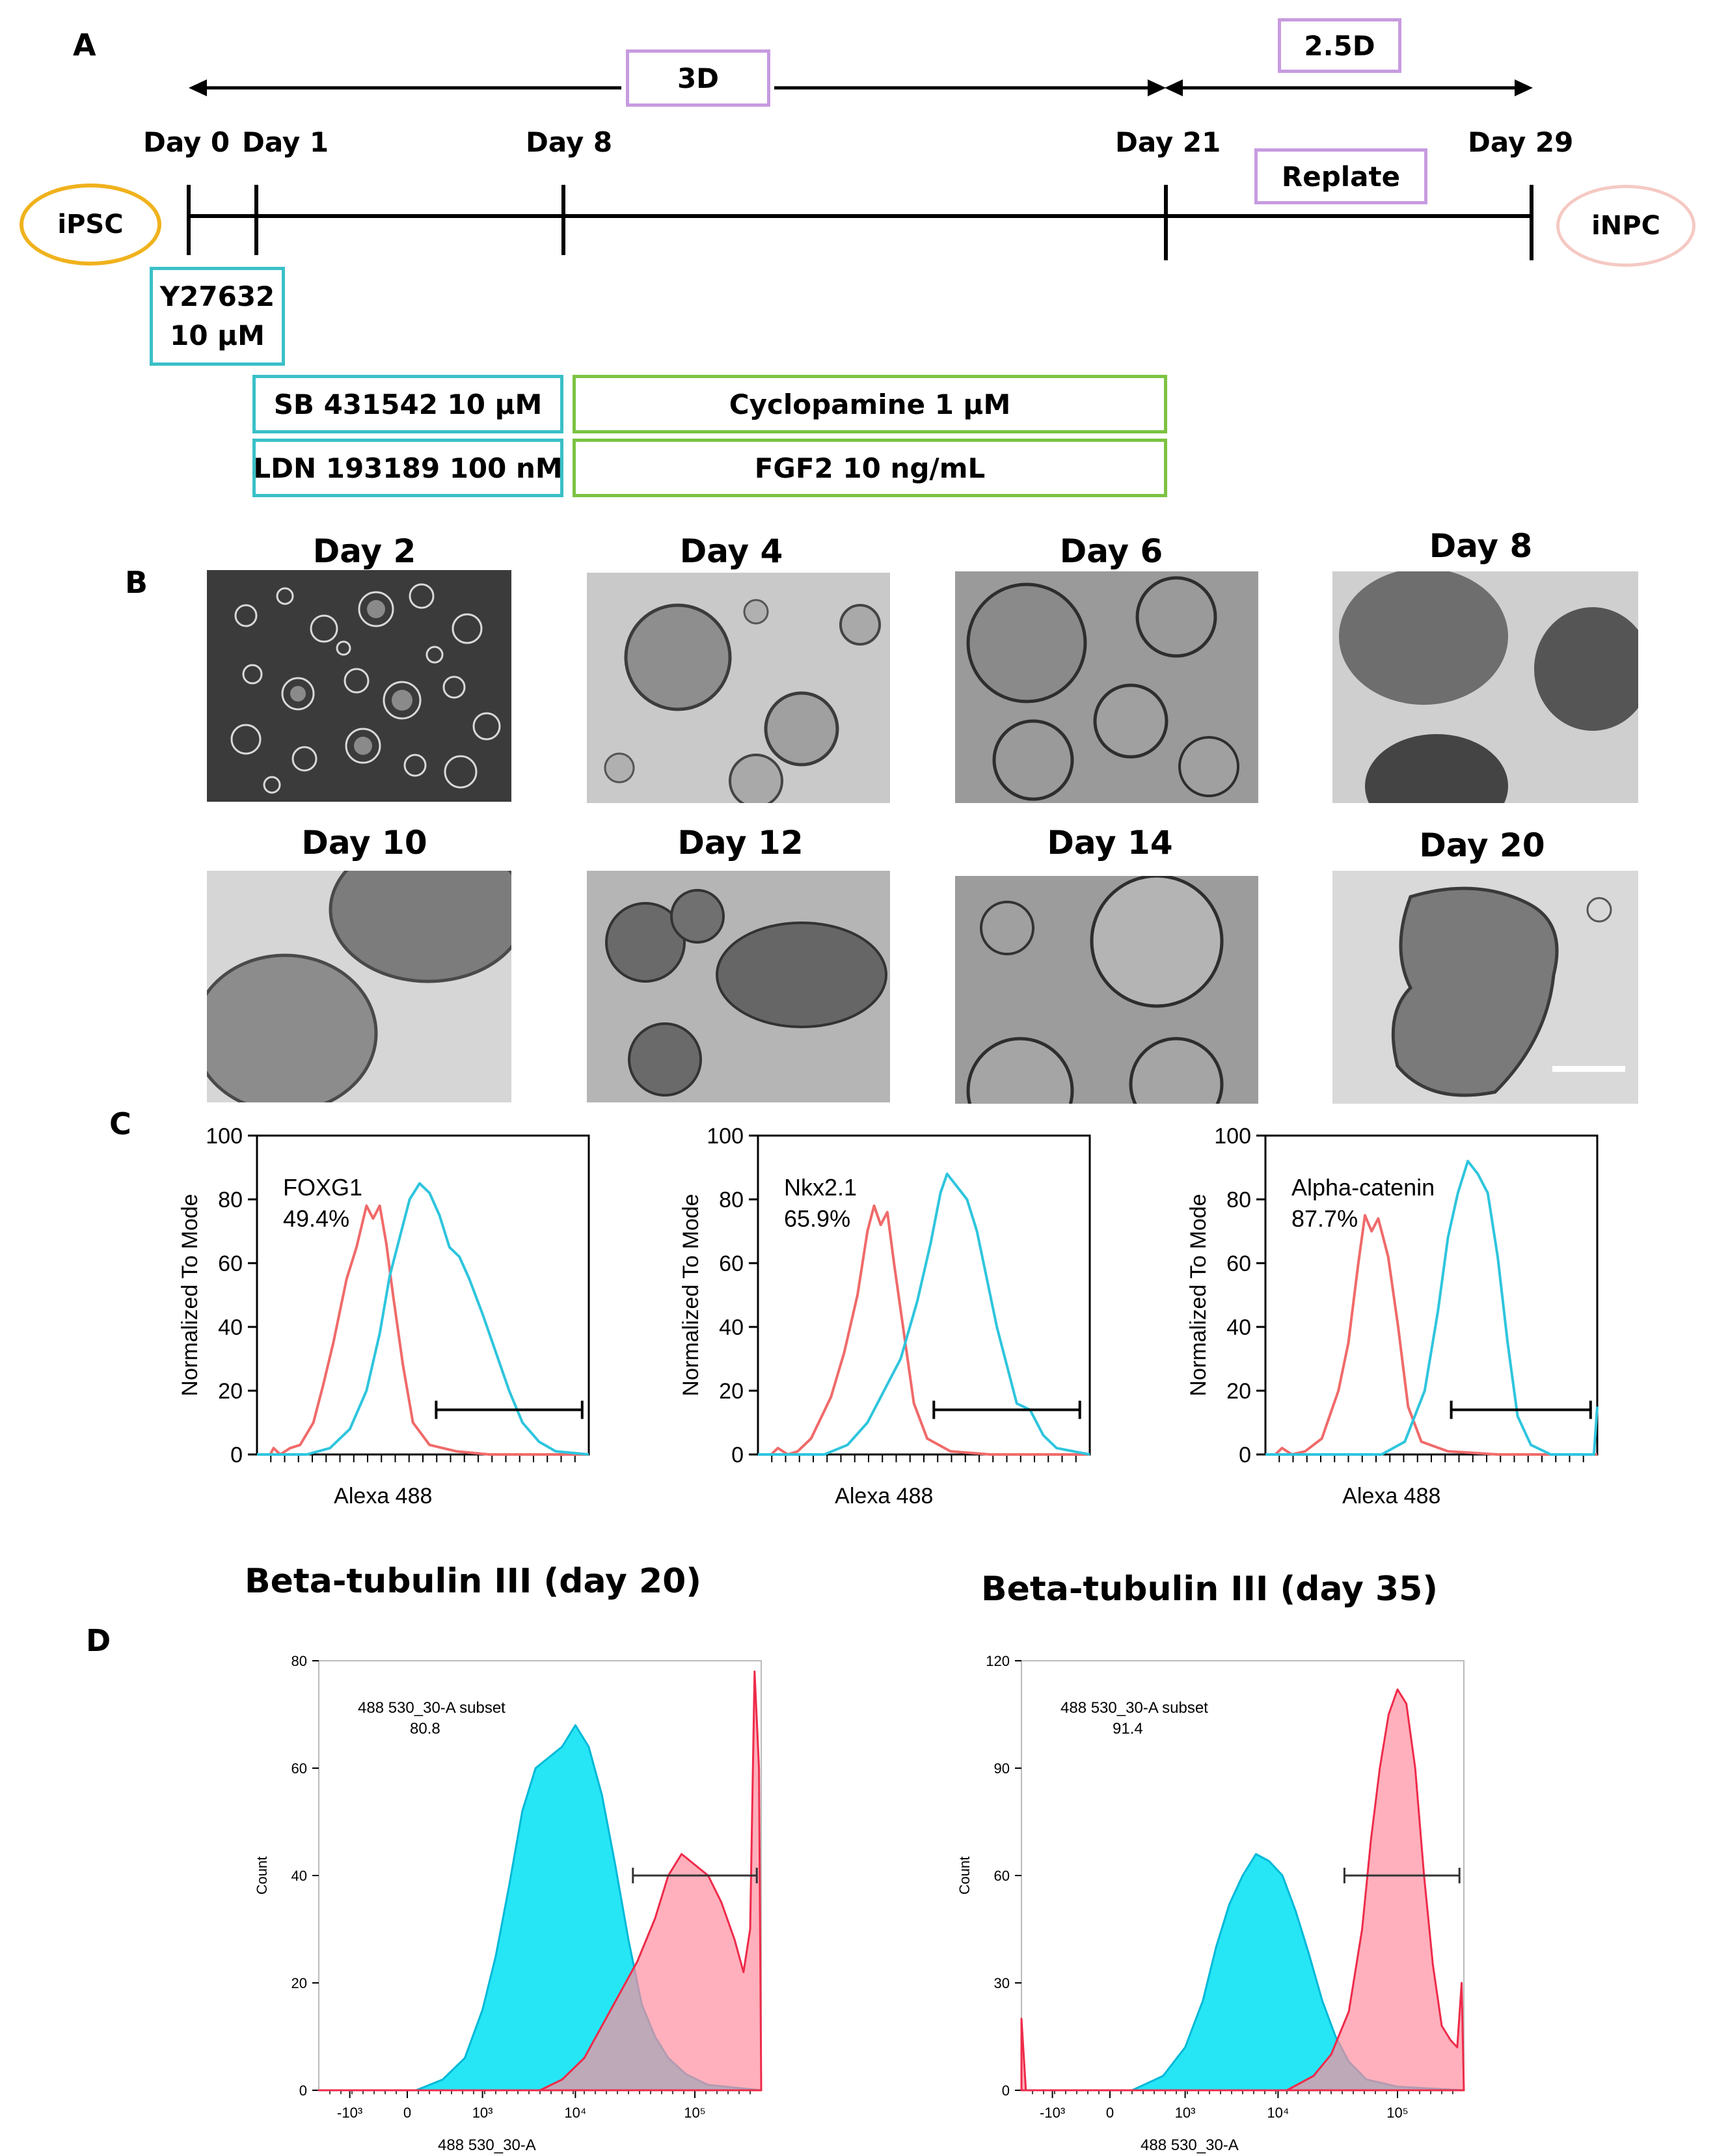  I want to click on panel-d-title-day20: Beta-tubulin III (day 20), so click(473, 1581).